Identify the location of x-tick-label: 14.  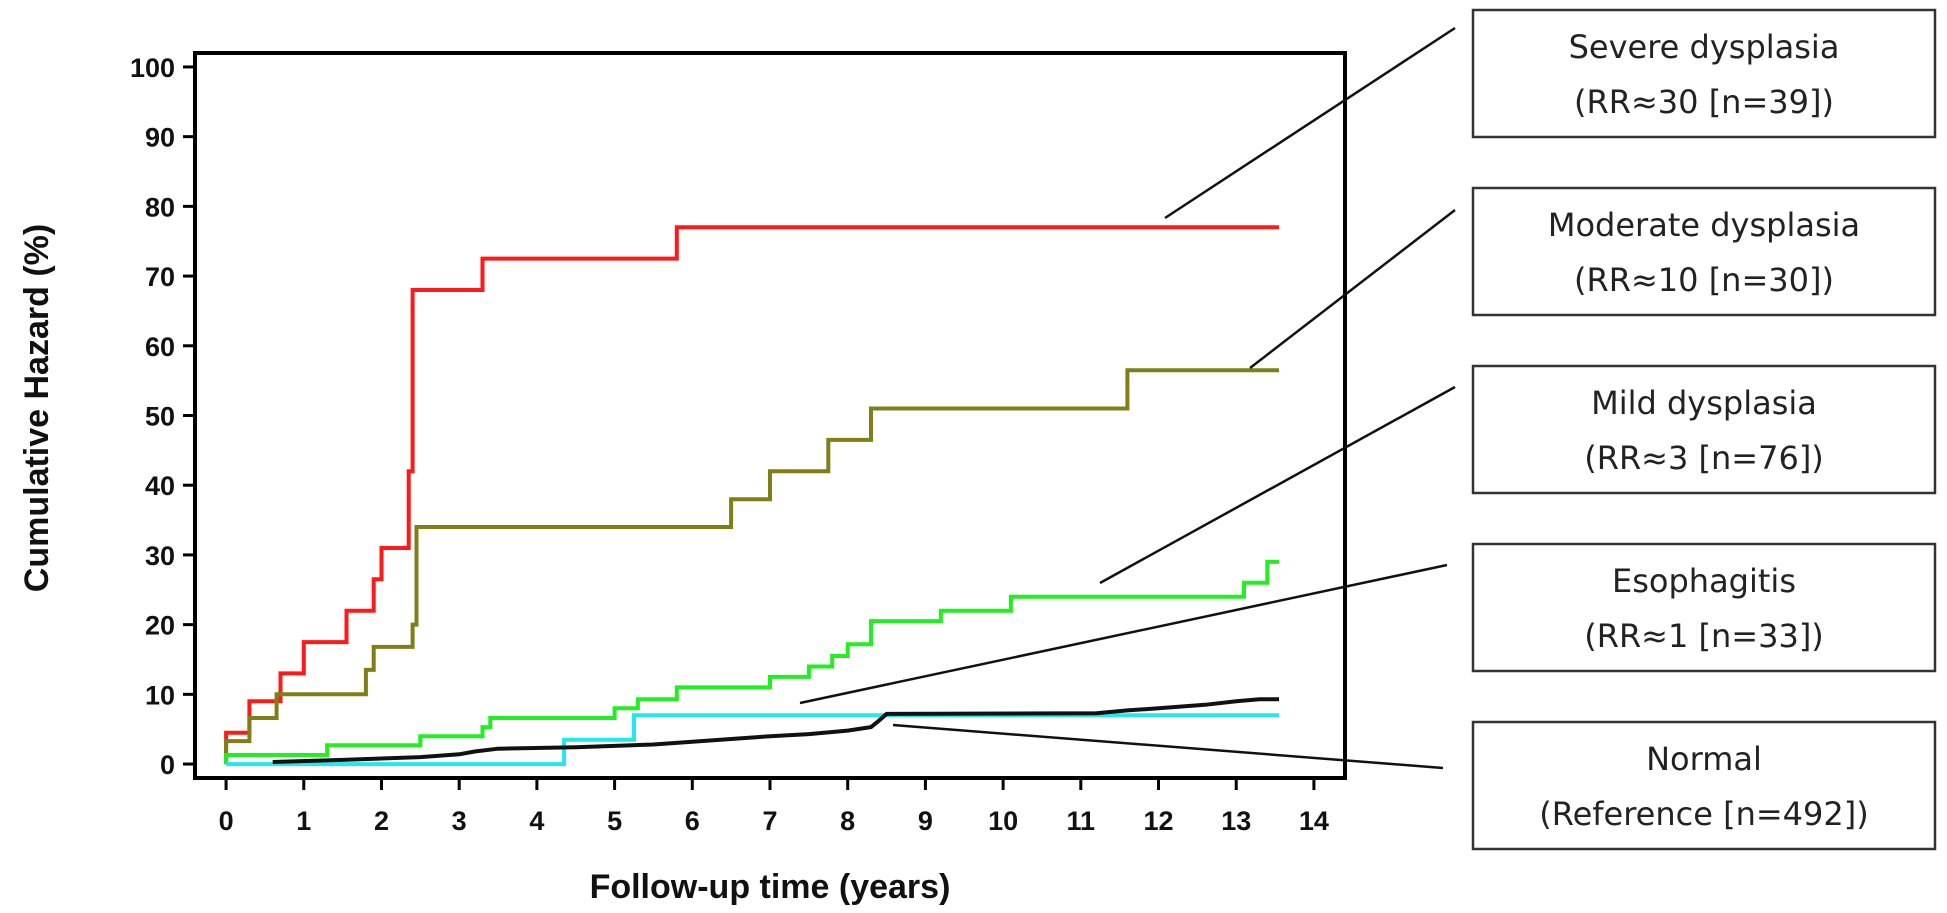
(1314, 821).